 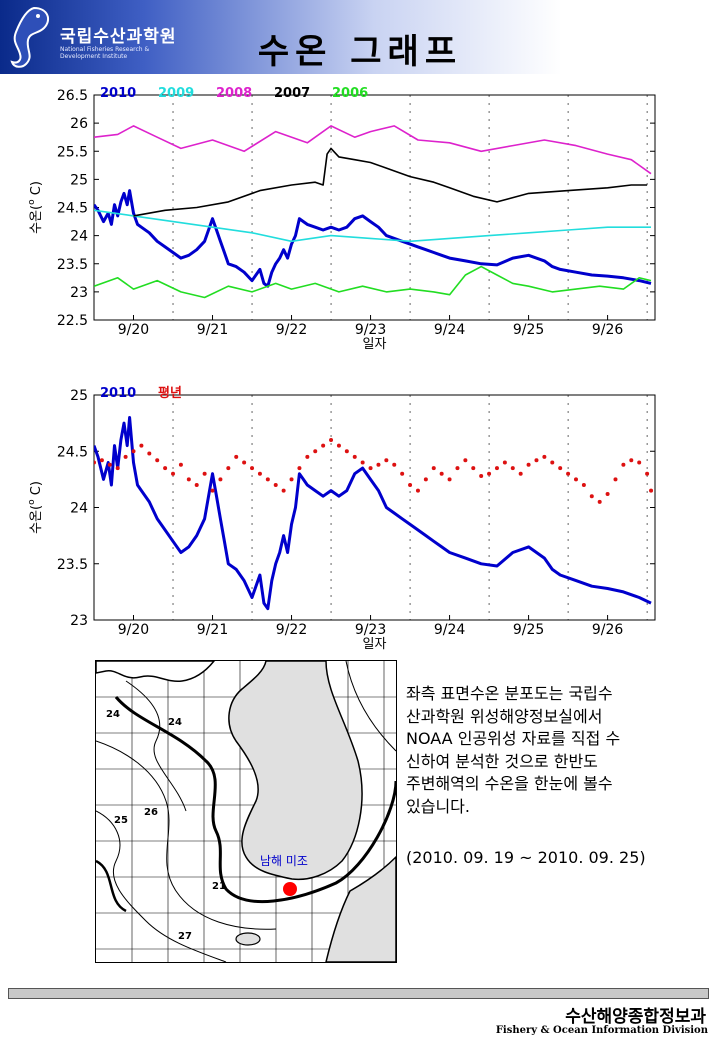 What do you see at coordinates (234, 93) in the screenshot?
I see `legend-entry: 2008` at bounding box center [234, 93].